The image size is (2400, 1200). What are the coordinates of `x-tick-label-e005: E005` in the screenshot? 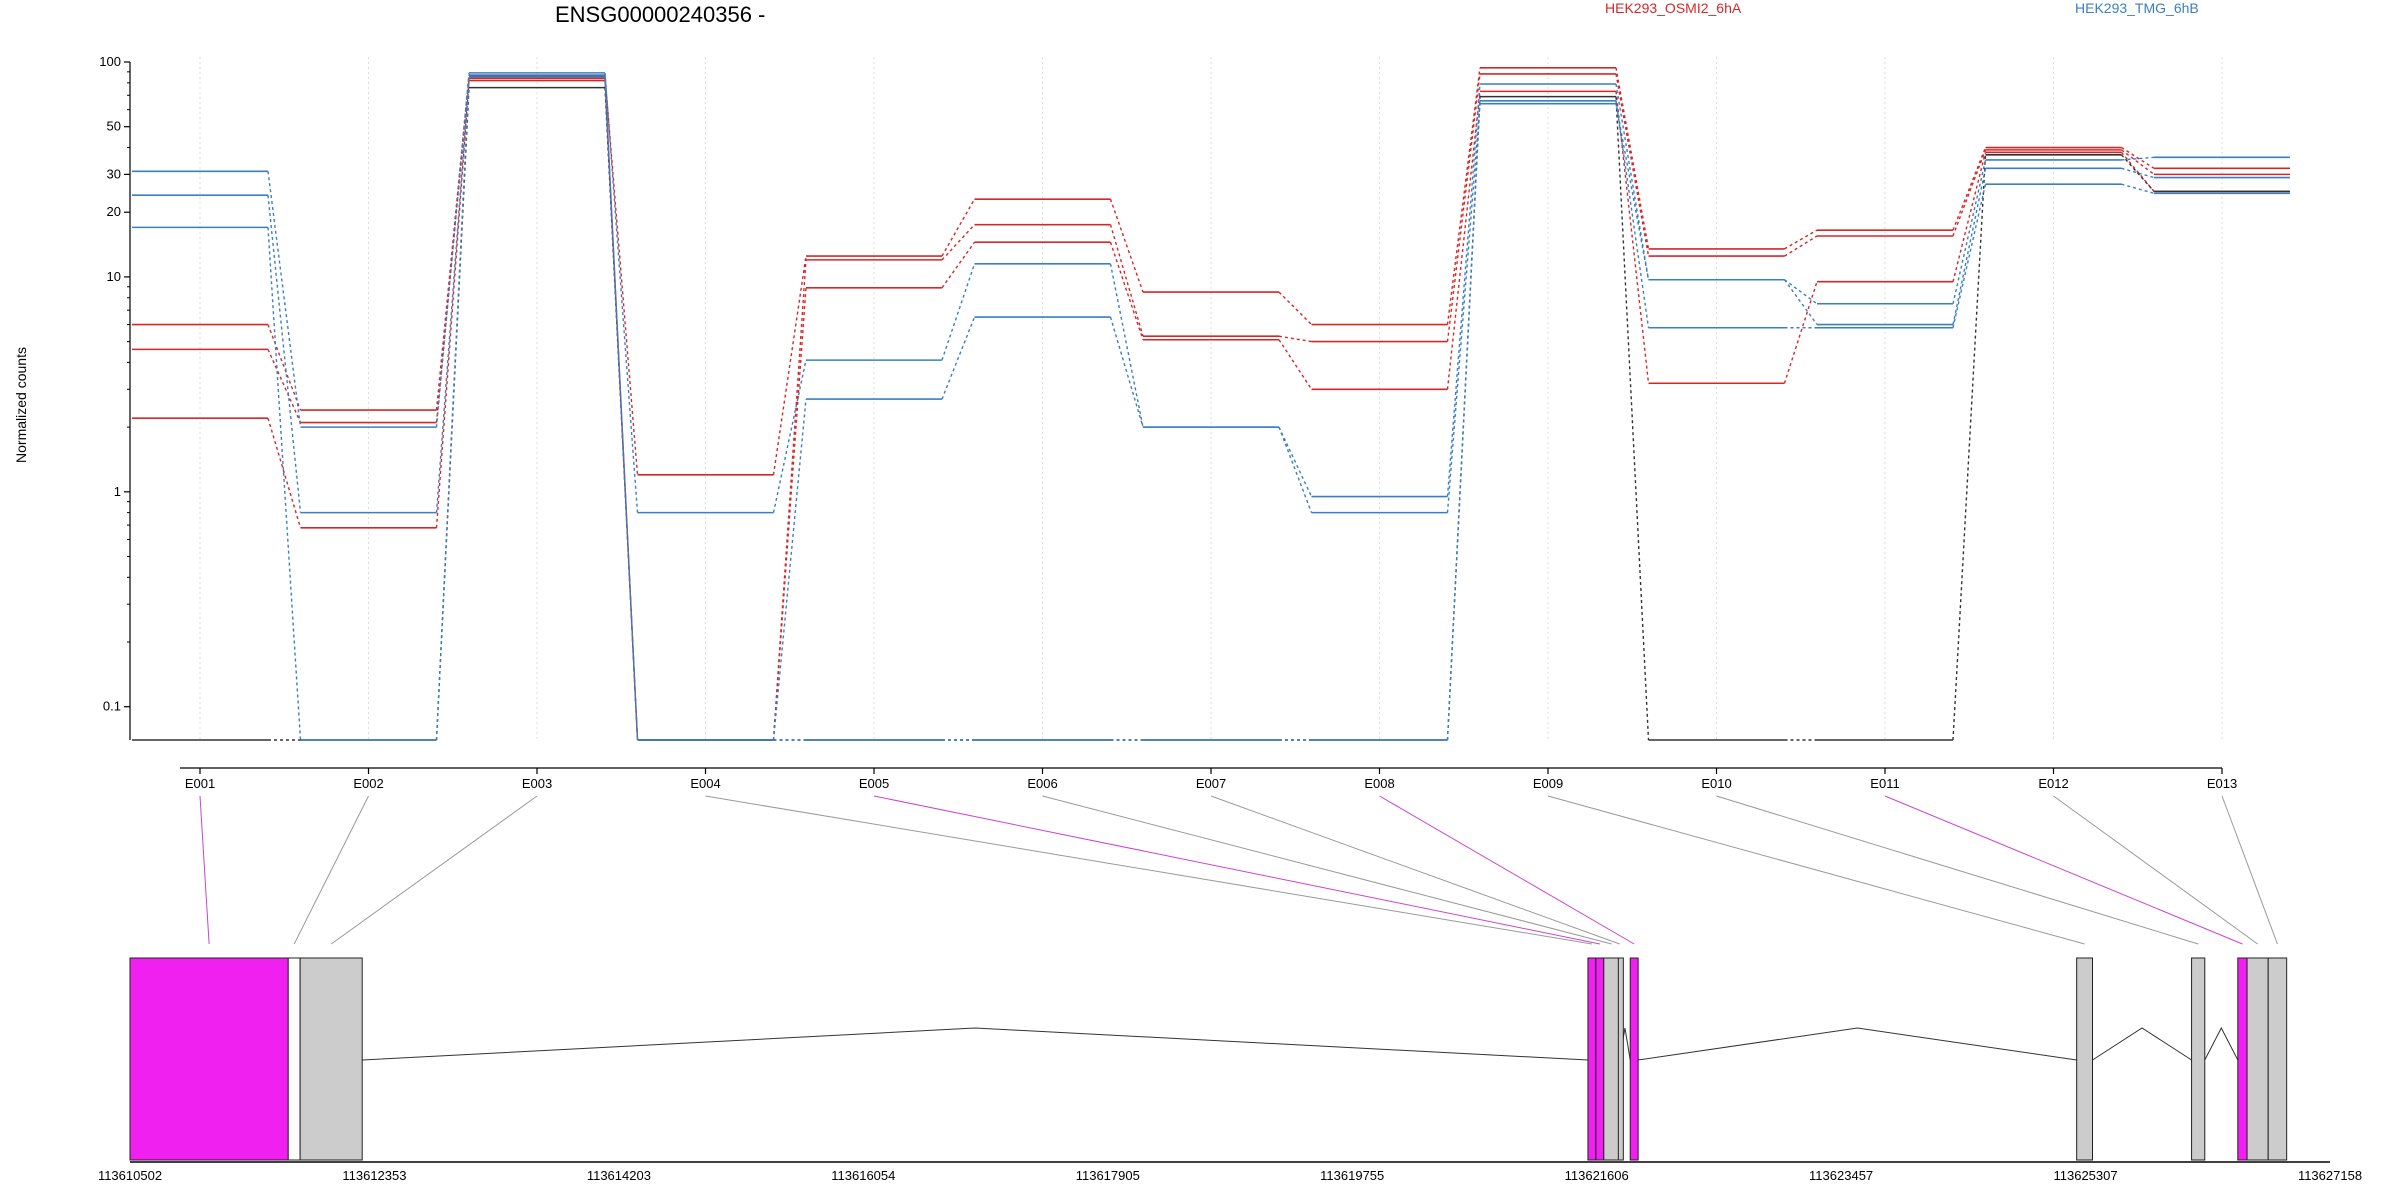 It's located at (874, 783).